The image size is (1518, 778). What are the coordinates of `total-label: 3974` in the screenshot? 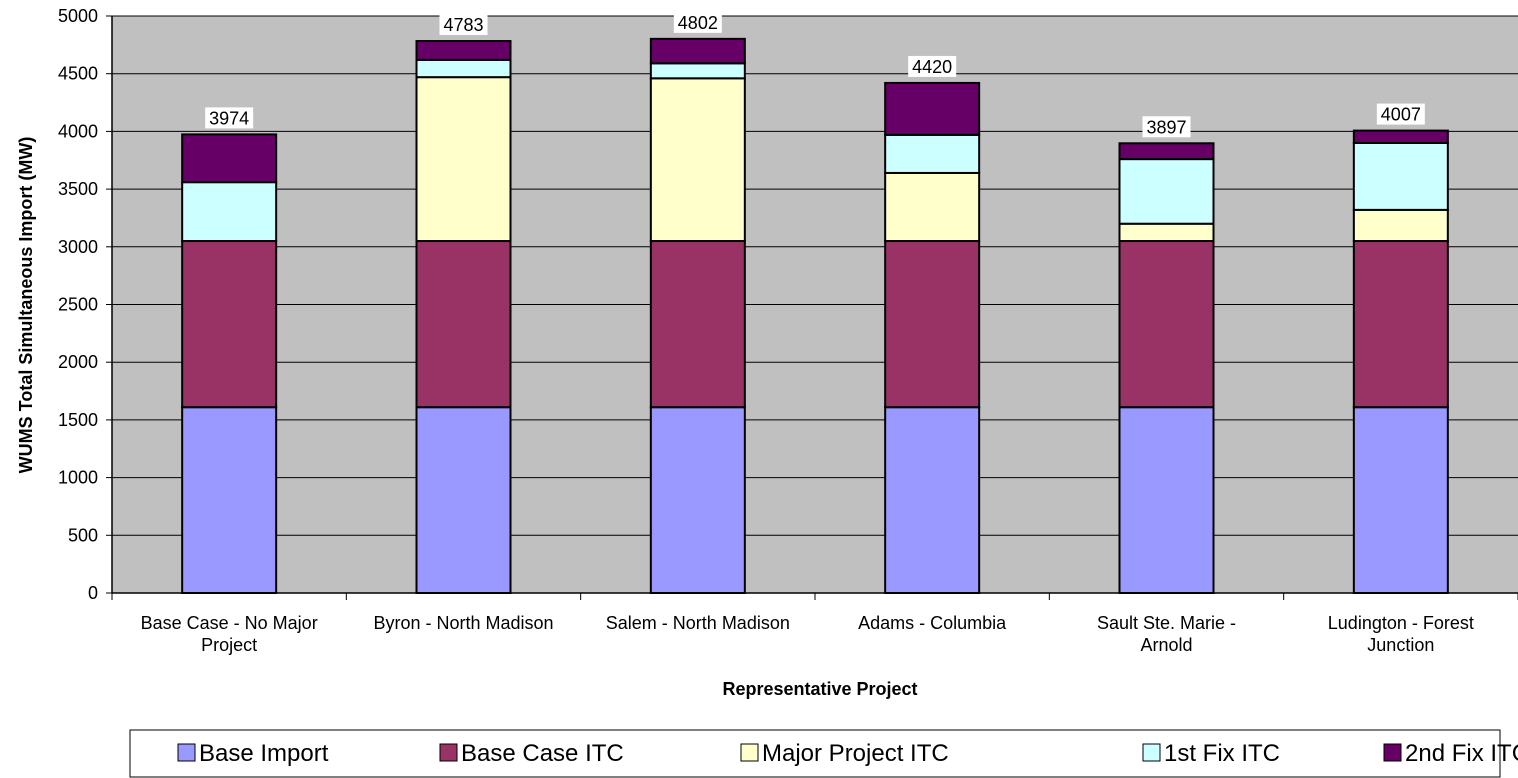 It's located at (229, 118).